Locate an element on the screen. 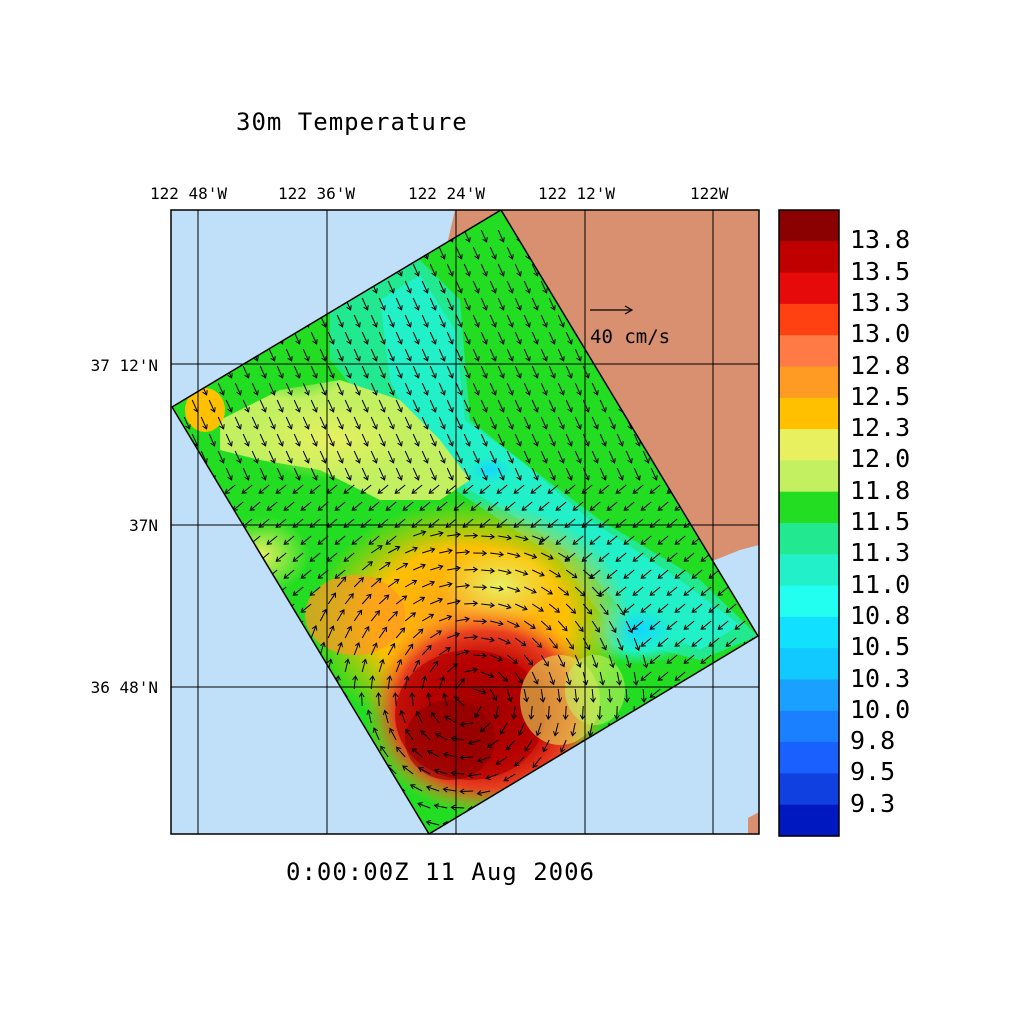 Image resolution: width=1024 pixels, height=1024 pixels. colorbar-label: 10.0 is located at coordinates (880, 709).